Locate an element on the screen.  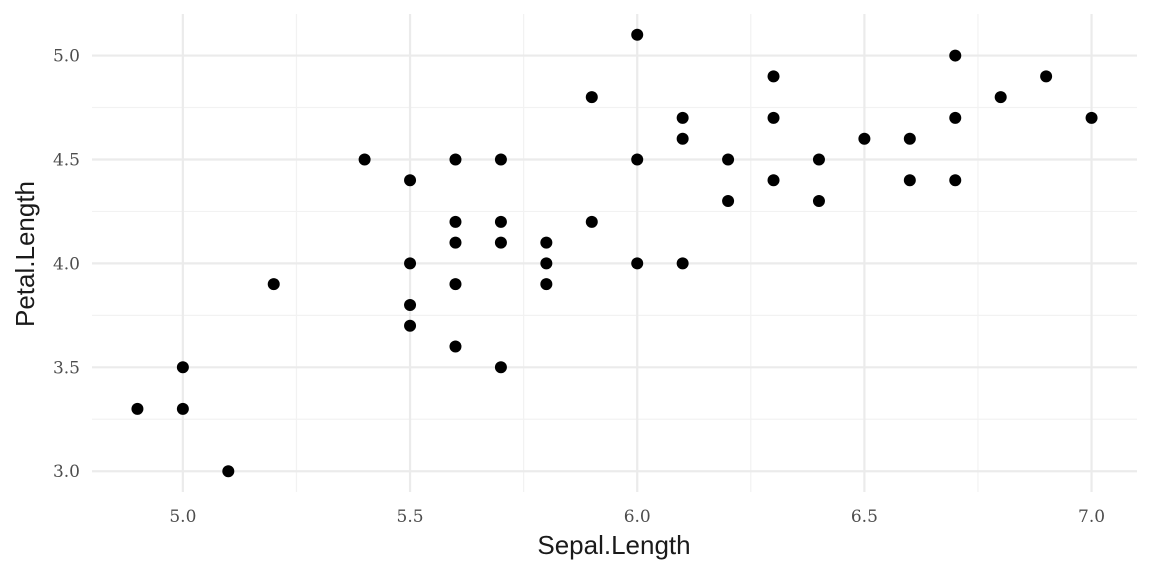
x-tick-label: 6.5 is located at coordinates (864, 517).